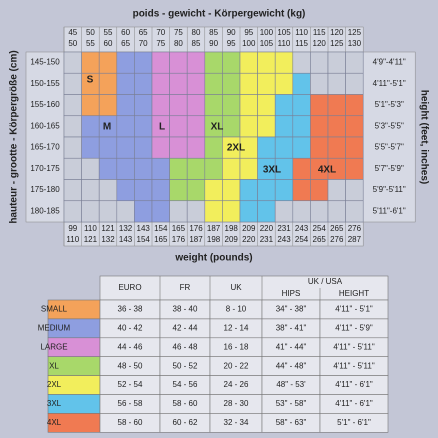 The height and width of the screenshot is (438, 438). Describe the element at coordinates (236, 287) in the screenshot. I see `column-header: UK` at that location.